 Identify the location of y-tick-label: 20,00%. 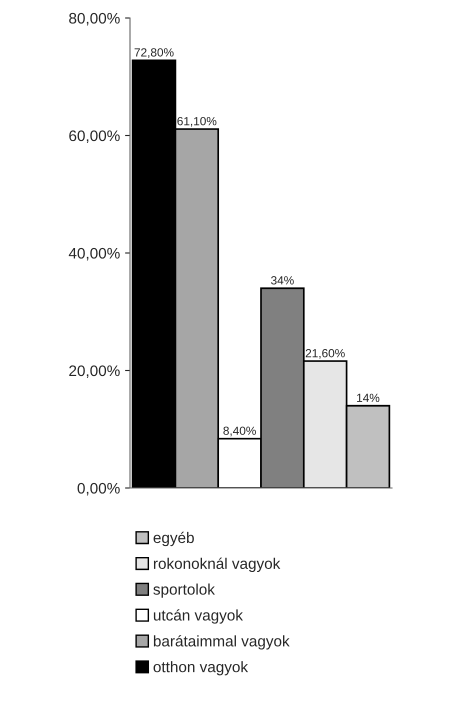
(94, 371).